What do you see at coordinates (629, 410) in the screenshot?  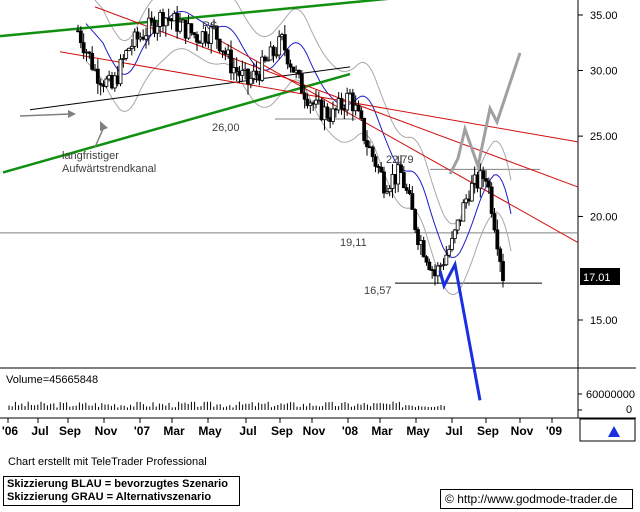 I see `volume-tick-zero: 0` at bounding box center [629, 410].